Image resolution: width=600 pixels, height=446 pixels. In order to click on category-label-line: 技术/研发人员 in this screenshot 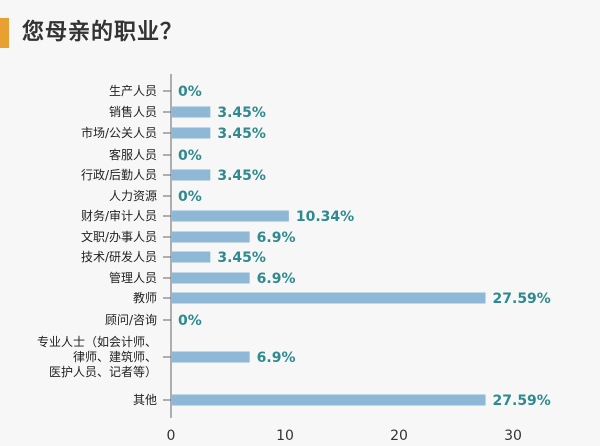, I will do `click(119, 256)`.